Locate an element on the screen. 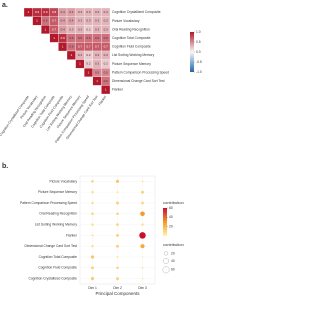  row-label: Pattern Comparison Processing Speed is located at coordinates (140, 72).